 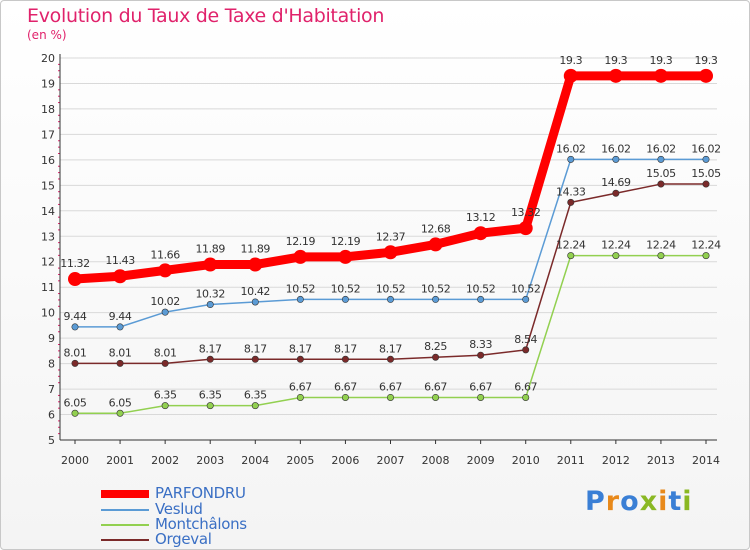 I want to click on data-label-orgeval: 15.05, so click(x=661, y=173).